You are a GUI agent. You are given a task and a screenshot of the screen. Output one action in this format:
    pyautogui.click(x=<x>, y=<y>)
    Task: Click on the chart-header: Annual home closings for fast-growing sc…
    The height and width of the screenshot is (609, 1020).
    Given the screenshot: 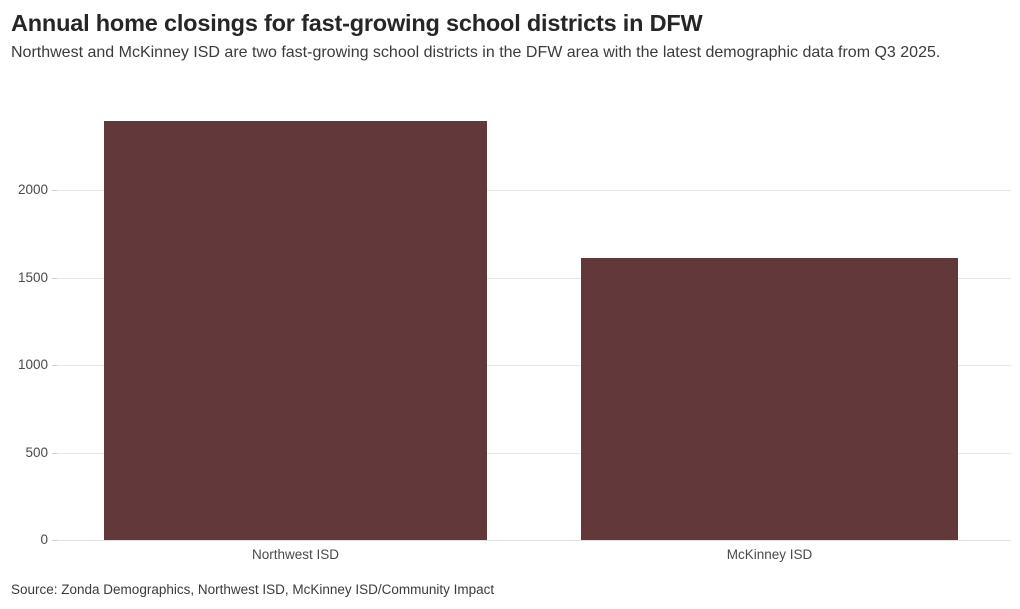 What is the action you would take?
    pyautogui.click(x=506, y=35)
    